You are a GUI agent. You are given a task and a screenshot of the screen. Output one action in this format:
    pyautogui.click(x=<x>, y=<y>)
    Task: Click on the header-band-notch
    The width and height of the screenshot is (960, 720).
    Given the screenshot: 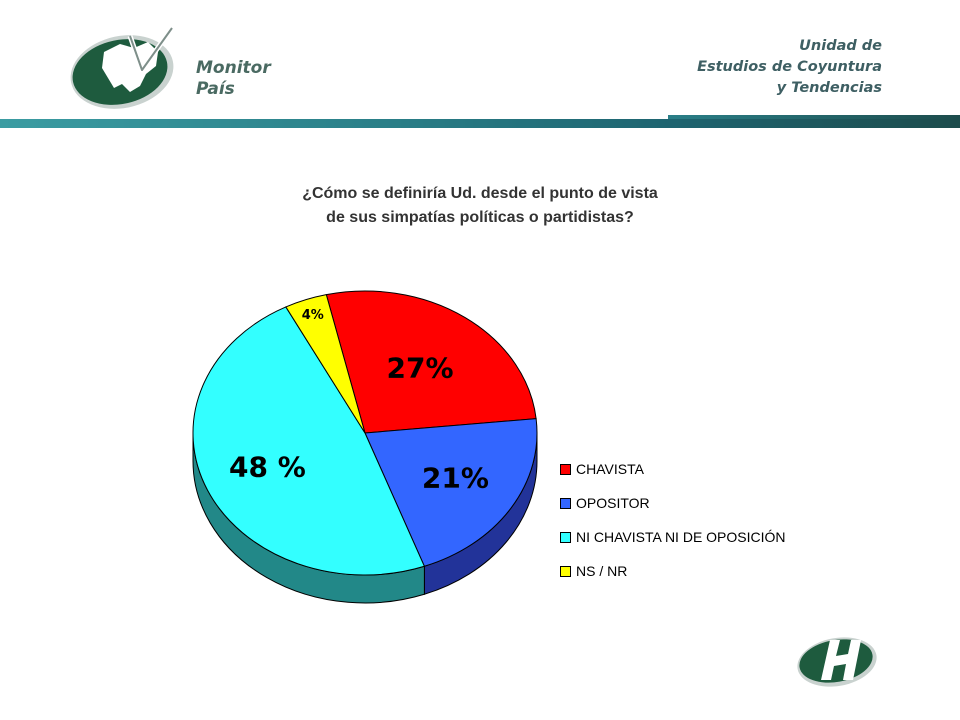 What is the action you would take?
    pyautogui.click(x=814, y=117)
    